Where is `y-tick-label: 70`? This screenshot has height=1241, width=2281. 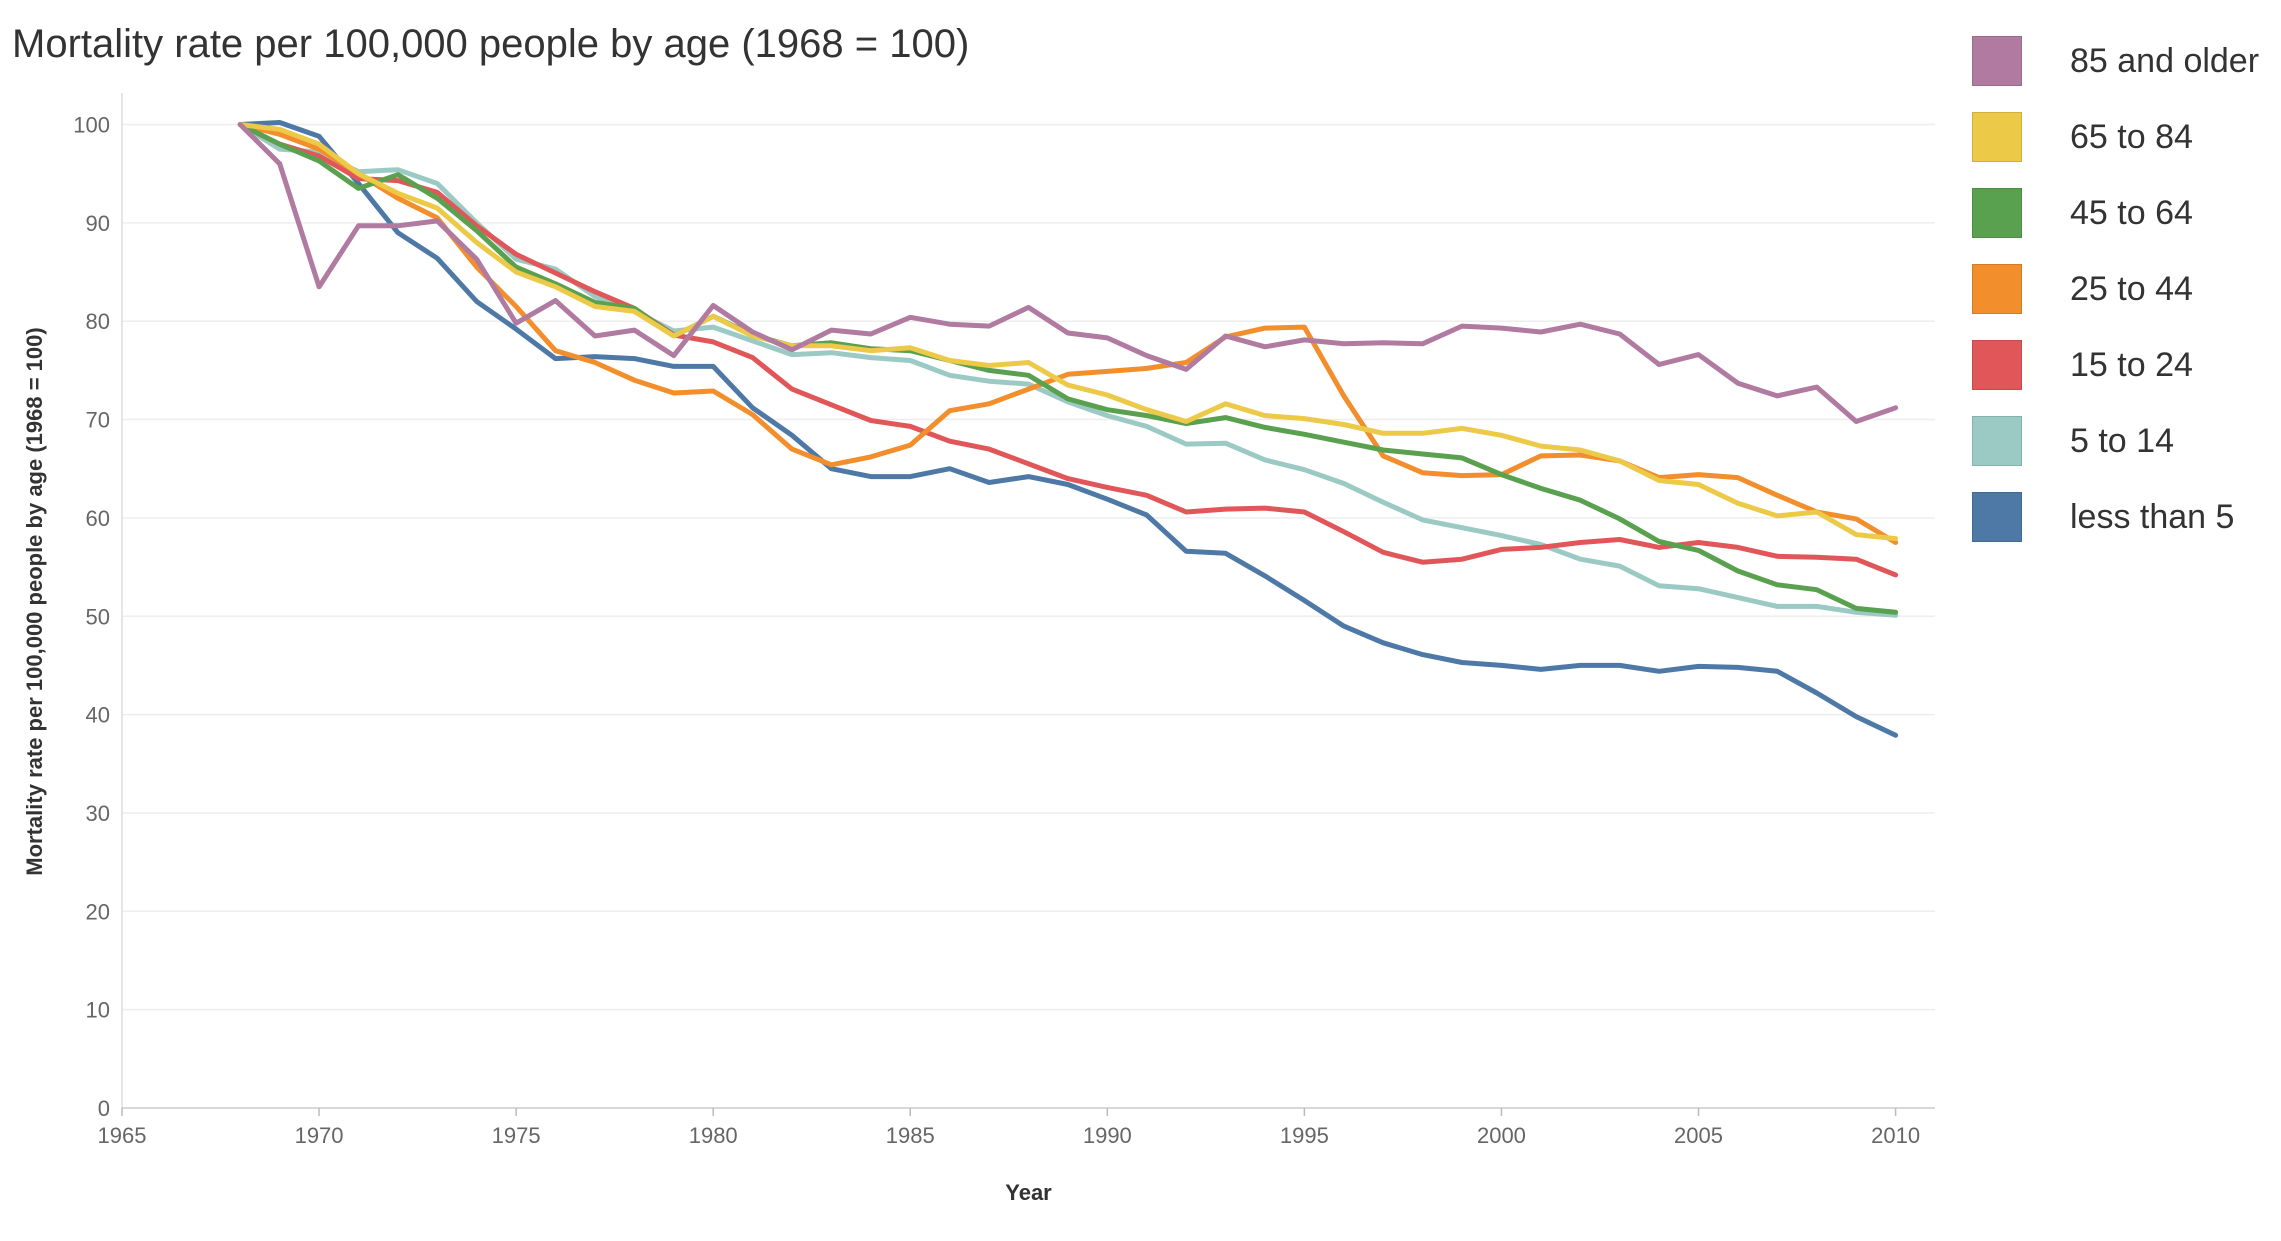 y-tick-label: 70 is located at coordinates (98, 420).